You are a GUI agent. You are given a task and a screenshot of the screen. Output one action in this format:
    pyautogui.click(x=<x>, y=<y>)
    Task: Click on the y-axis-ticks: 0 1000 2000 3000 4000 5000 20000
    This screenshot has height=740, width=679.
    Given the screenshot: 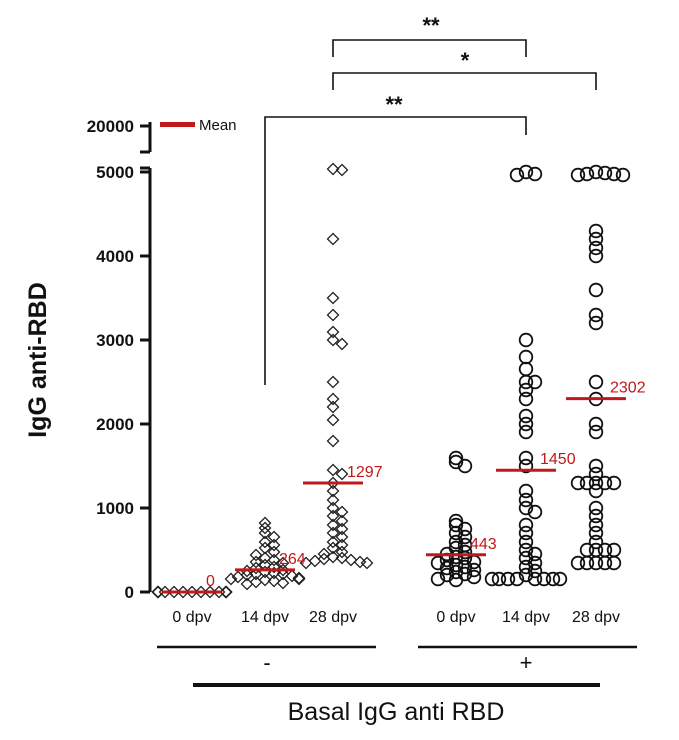 What is the action you would take?
    pyautogui.click(x=118, y=359)
    